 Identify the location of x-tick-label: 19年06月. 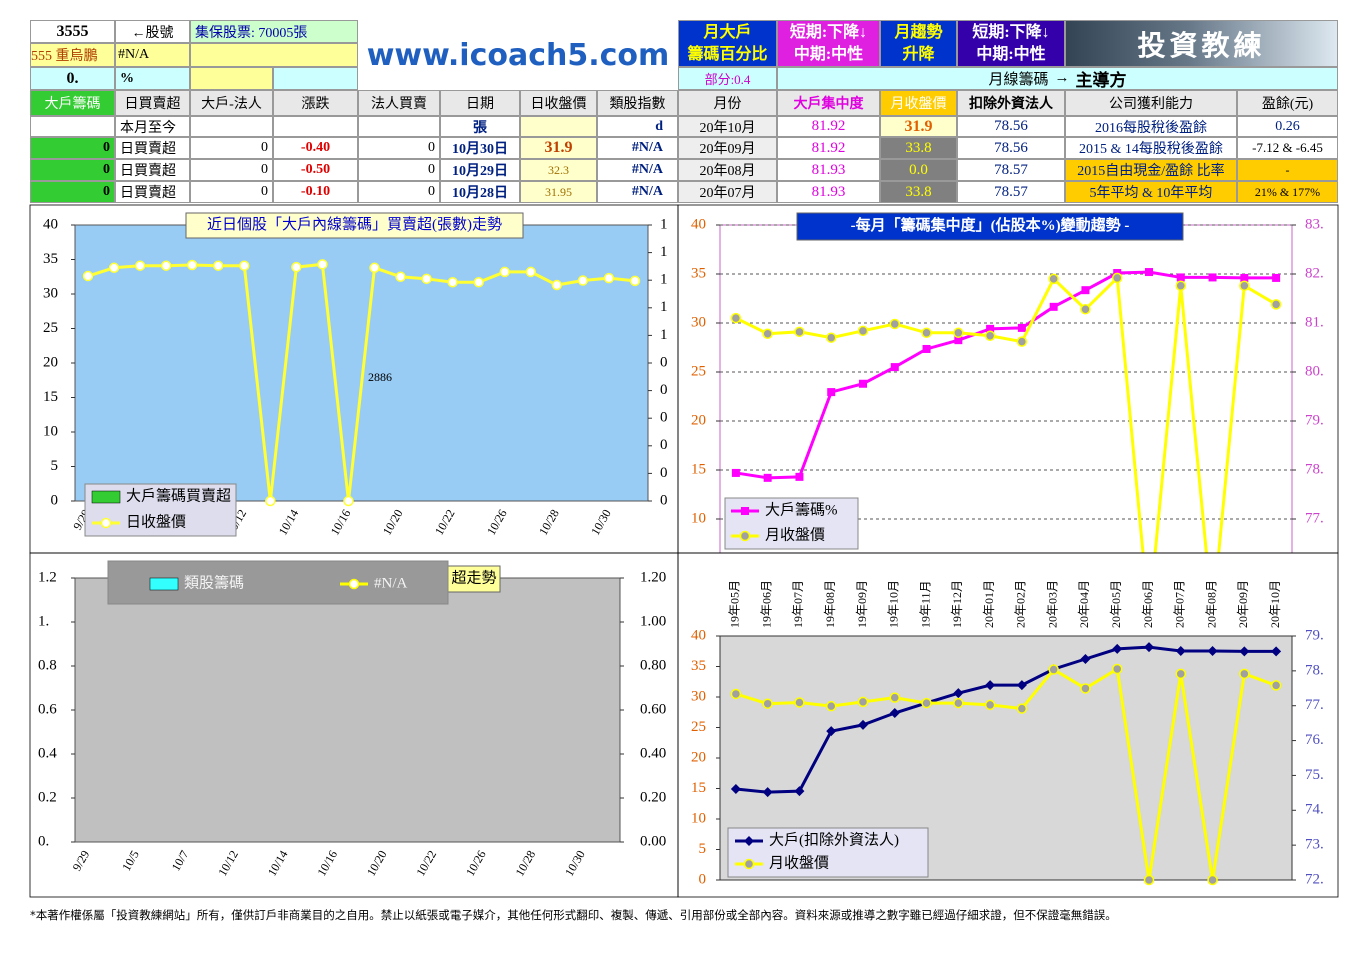
(766, 604).